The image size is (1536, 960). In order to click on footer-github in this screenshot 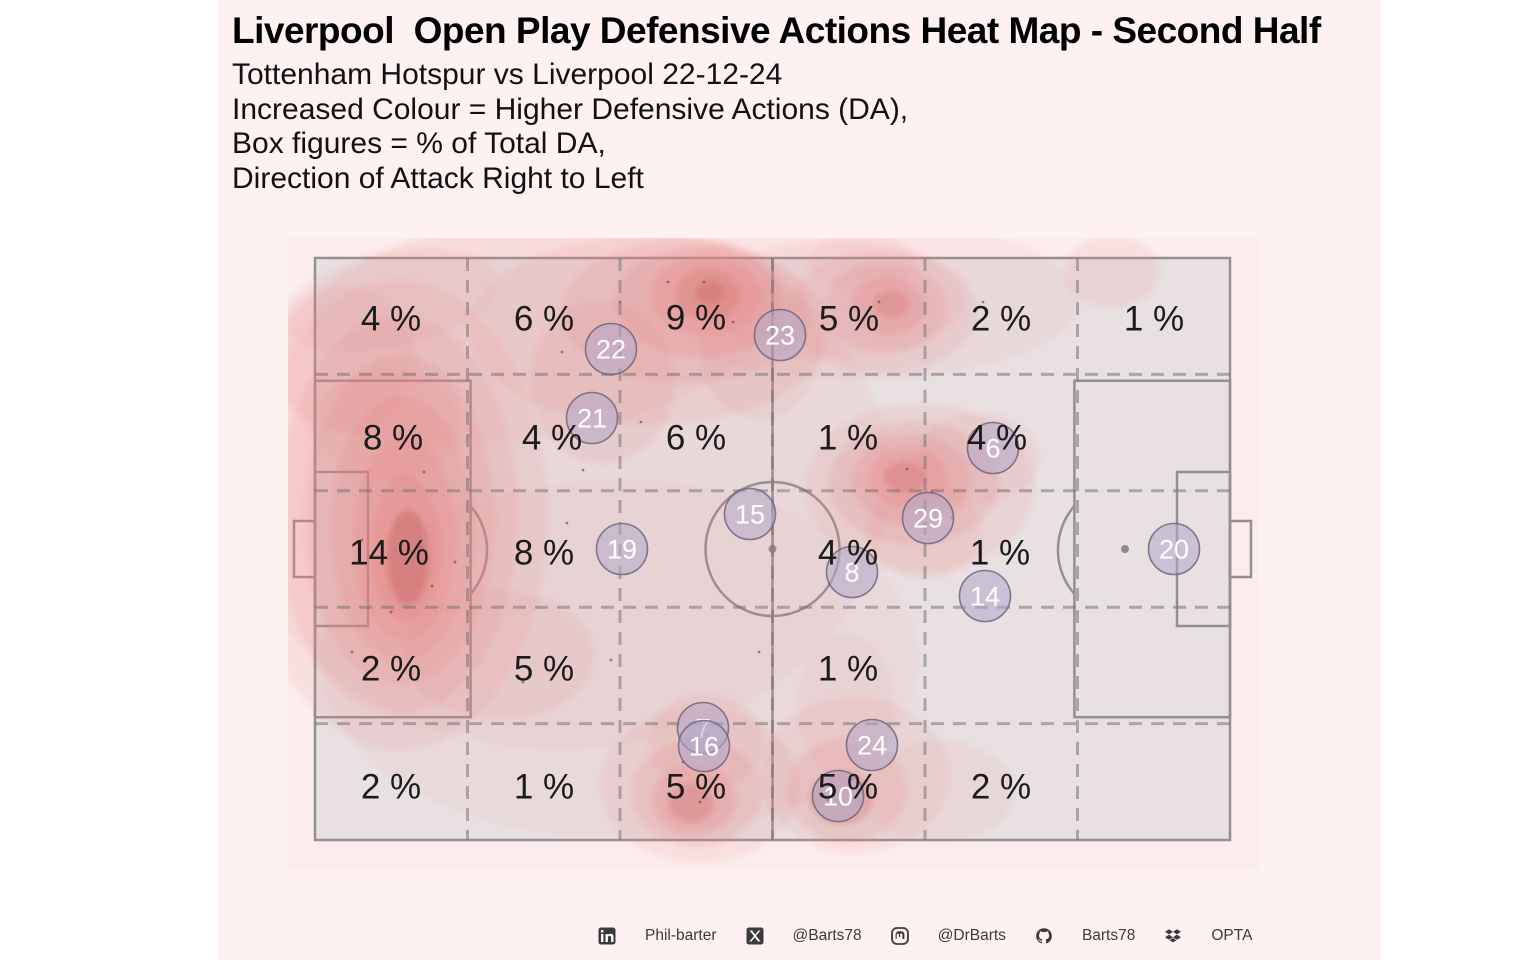, I will do `click(1044, 936)`.